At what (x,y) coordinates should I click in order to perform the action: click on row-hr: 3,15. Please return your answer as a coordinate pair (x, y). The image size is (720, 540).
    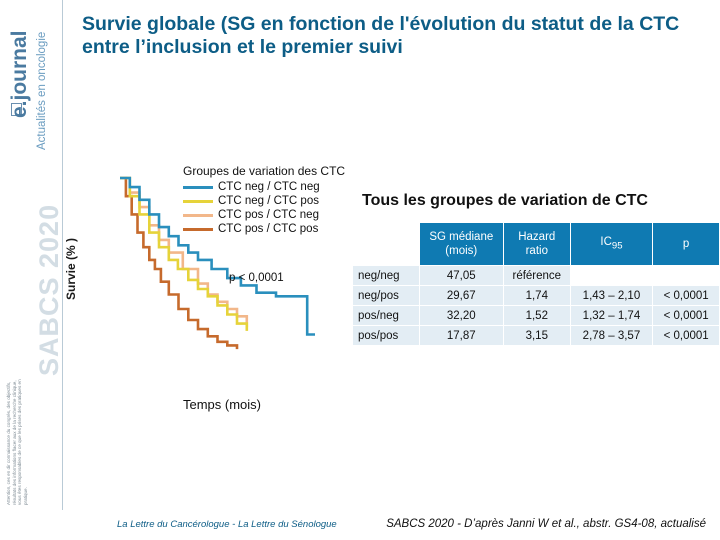
    Looking at the image, I should click on (536, 335).